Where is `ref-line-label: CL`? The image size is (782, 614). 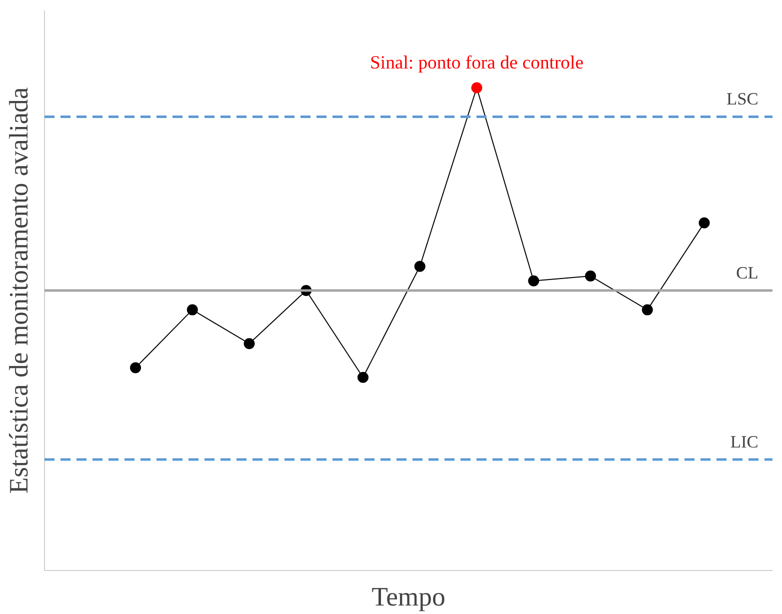 ref-line-label: CL is located at coordinates (747, 273).